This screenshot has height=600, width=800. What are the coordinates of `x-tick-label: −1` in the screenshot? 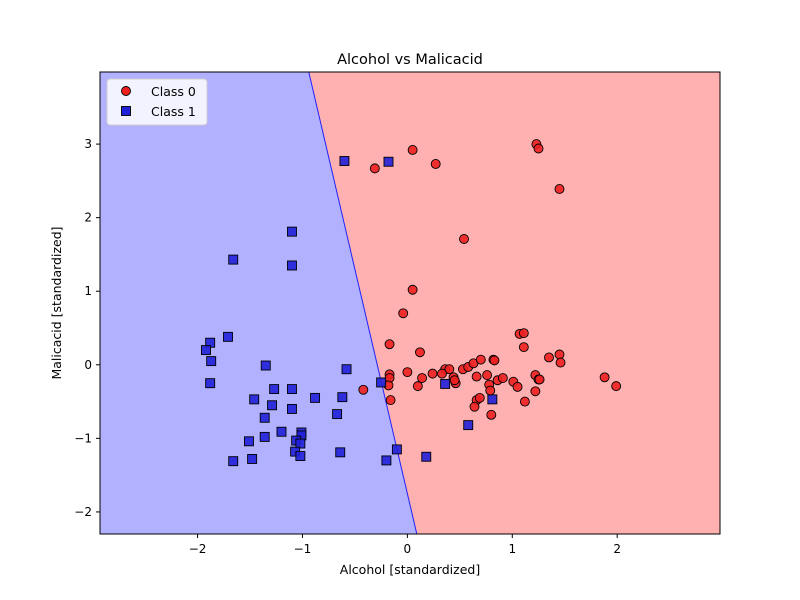 It's located at (303, 549).